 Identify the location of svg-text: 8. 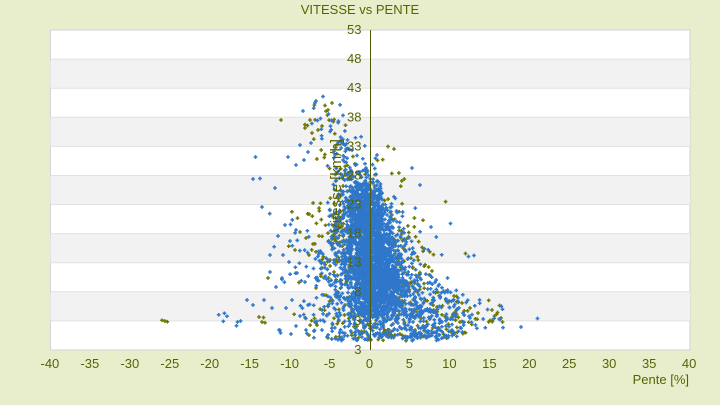
(357, 291).